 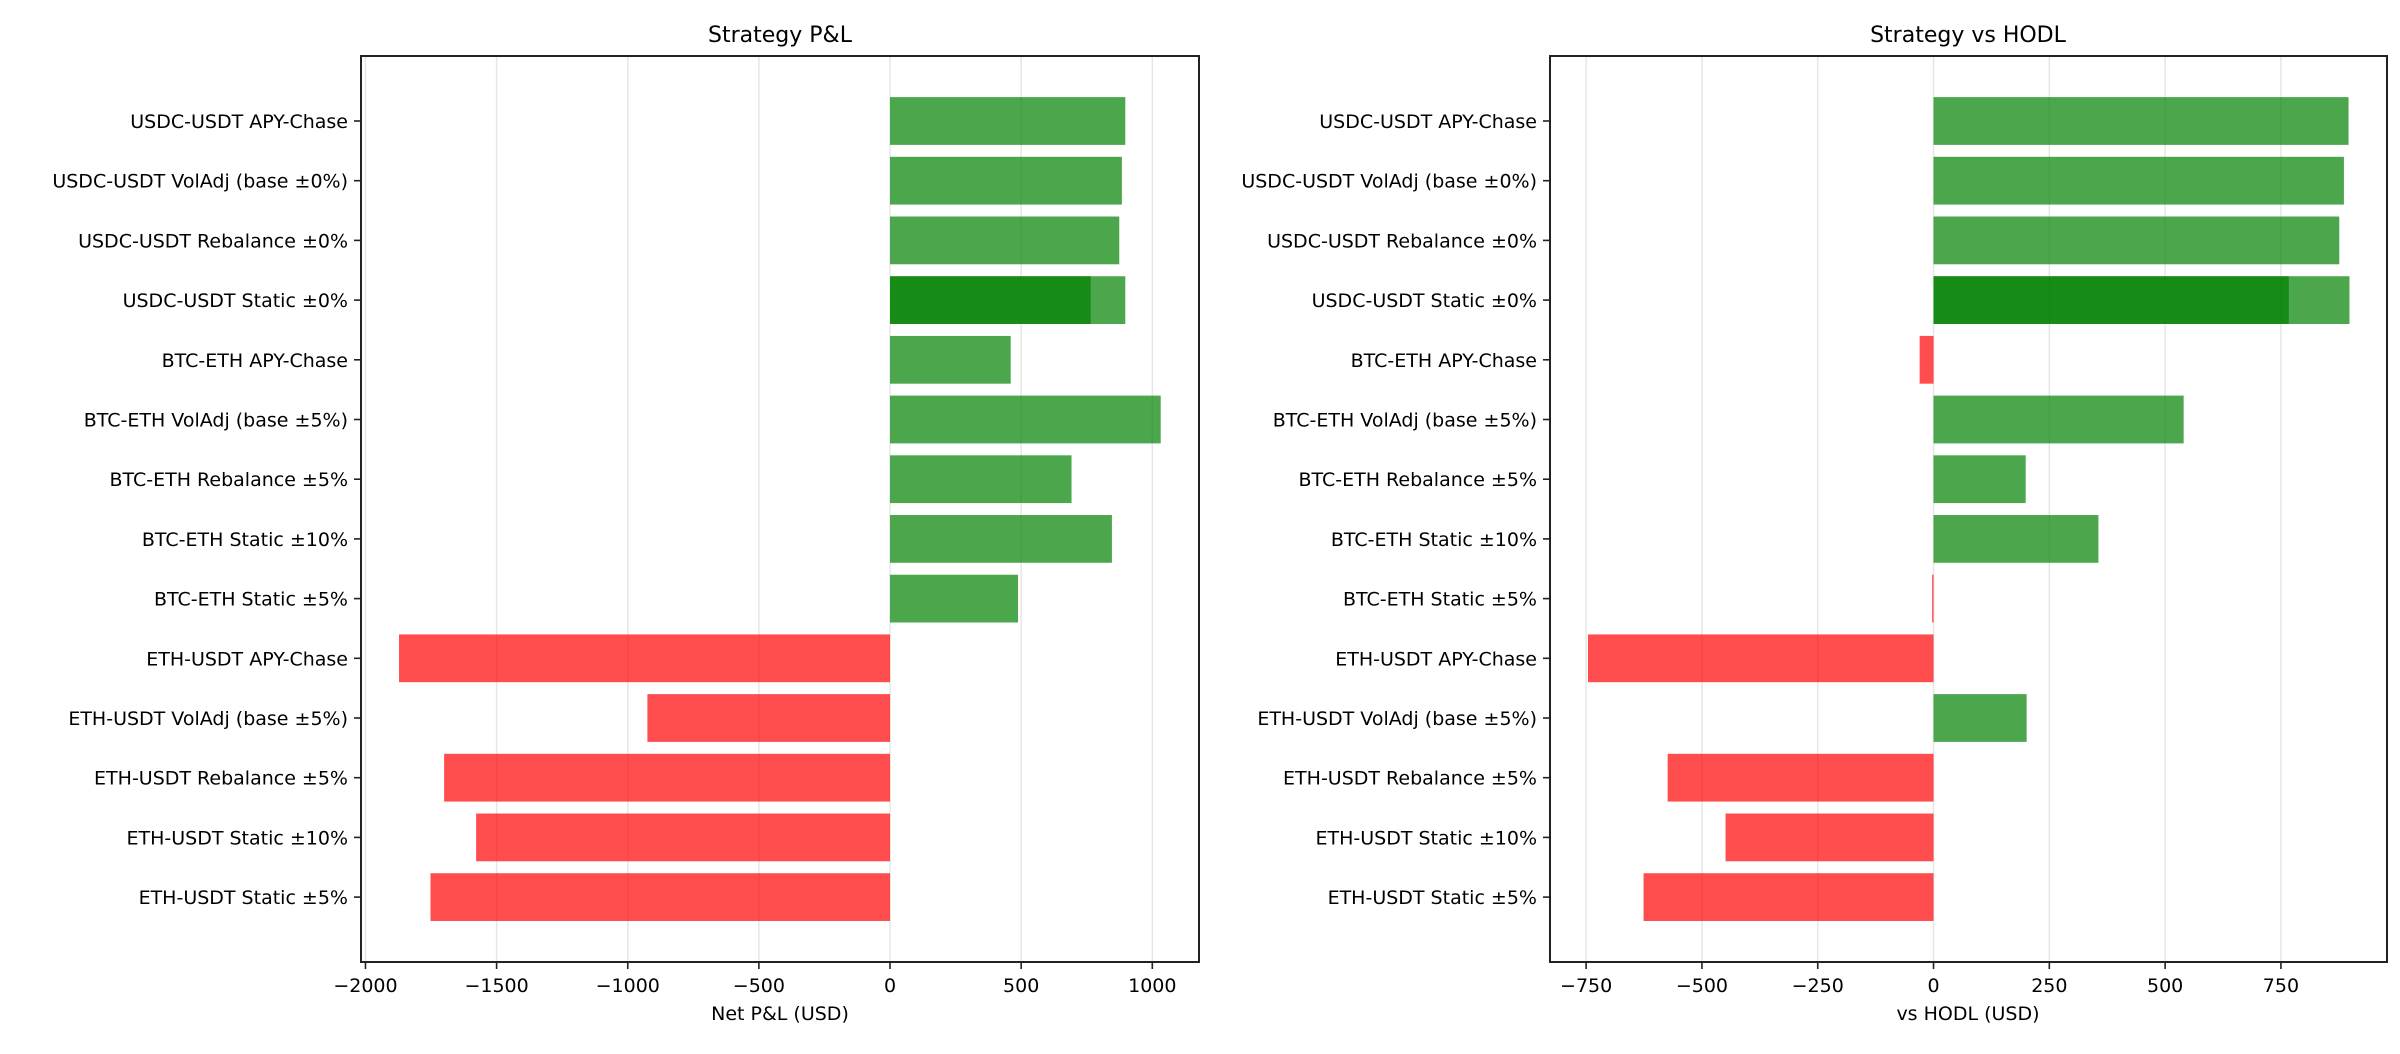 I want to click on chart-title: Strategy P&L, so click(x=780, y=35).